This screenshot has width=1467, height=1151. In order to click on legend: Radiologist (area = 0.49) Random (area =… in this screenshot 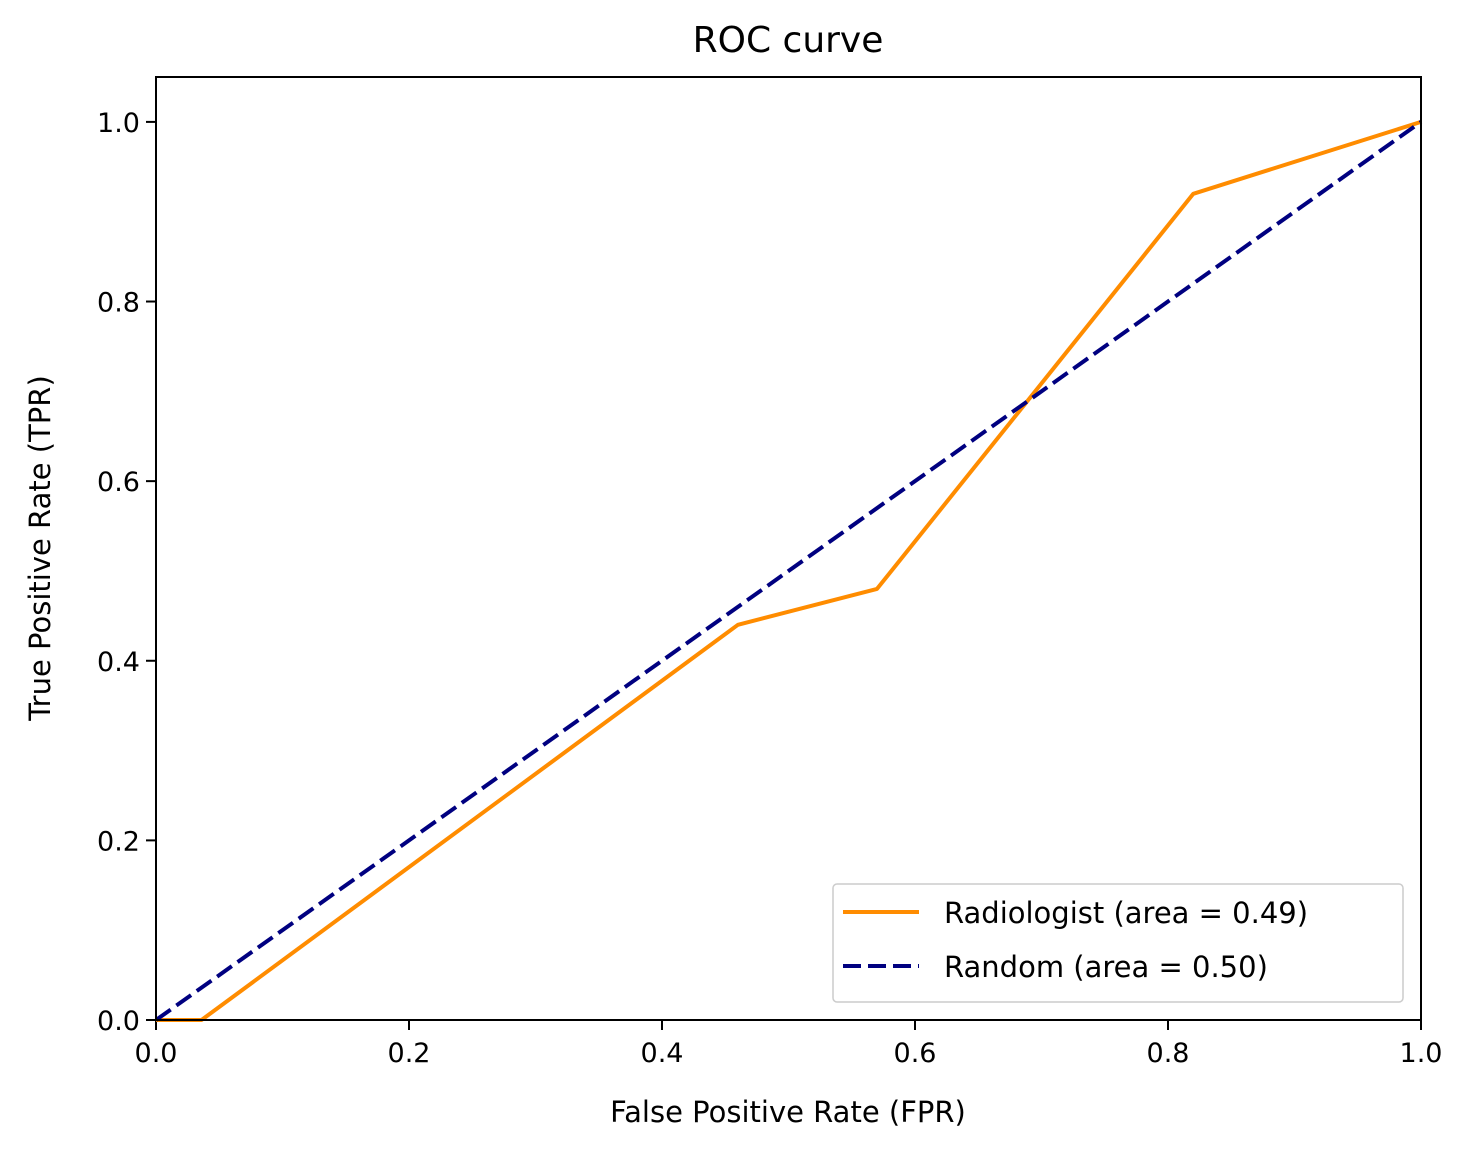, I will do `click(1118, 943)`.